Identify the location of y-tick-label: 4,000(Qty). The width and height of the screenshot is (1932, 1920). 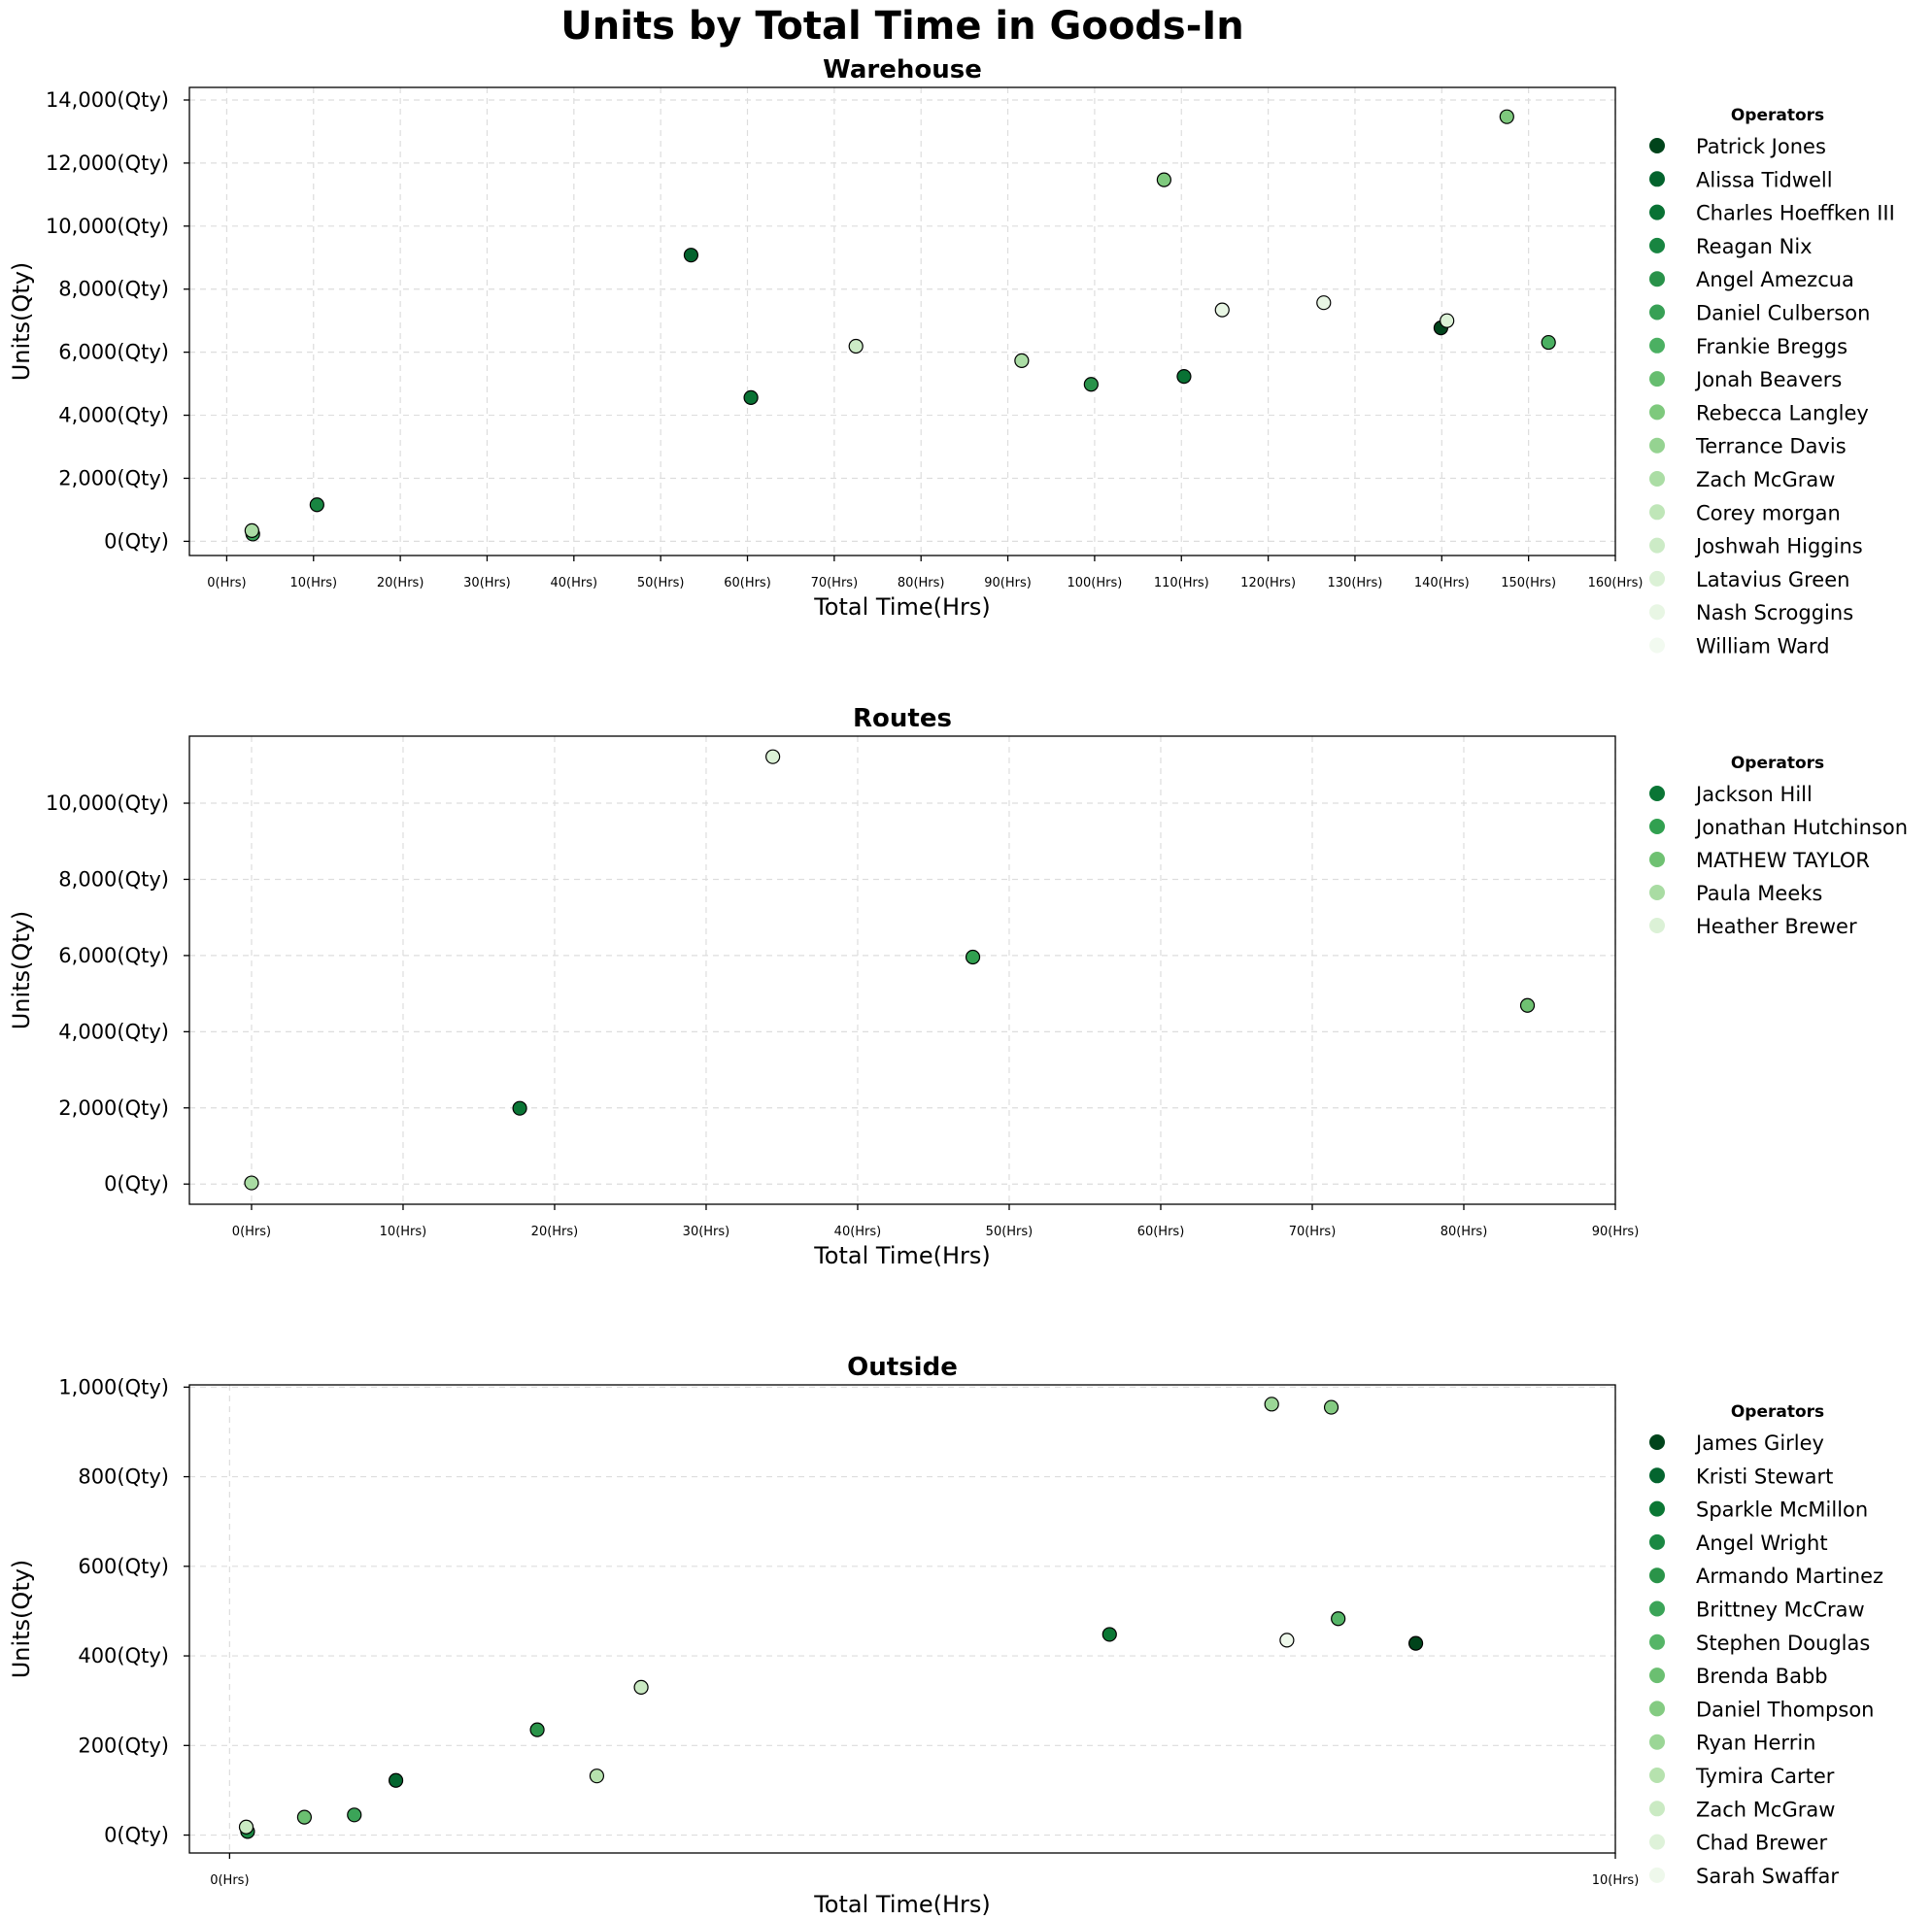
(113, 415).